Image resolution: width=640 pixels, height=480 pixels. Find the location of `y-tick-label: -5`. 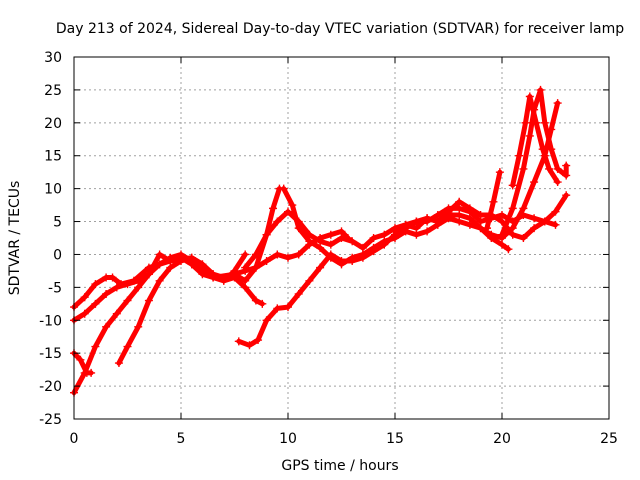

y-tick-label: -5 is located at coordinates (55, 288).